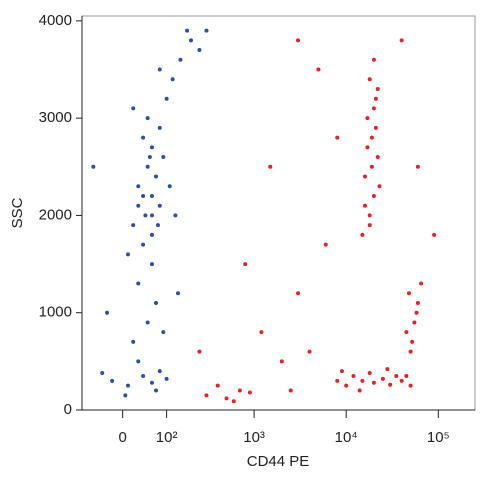 The width and height of the screenshot is (491, 485). What do you see at coordinates (167, 437) in the screenshot?
I see `x-tick-label: 10²` at bounding box center [167, 437].